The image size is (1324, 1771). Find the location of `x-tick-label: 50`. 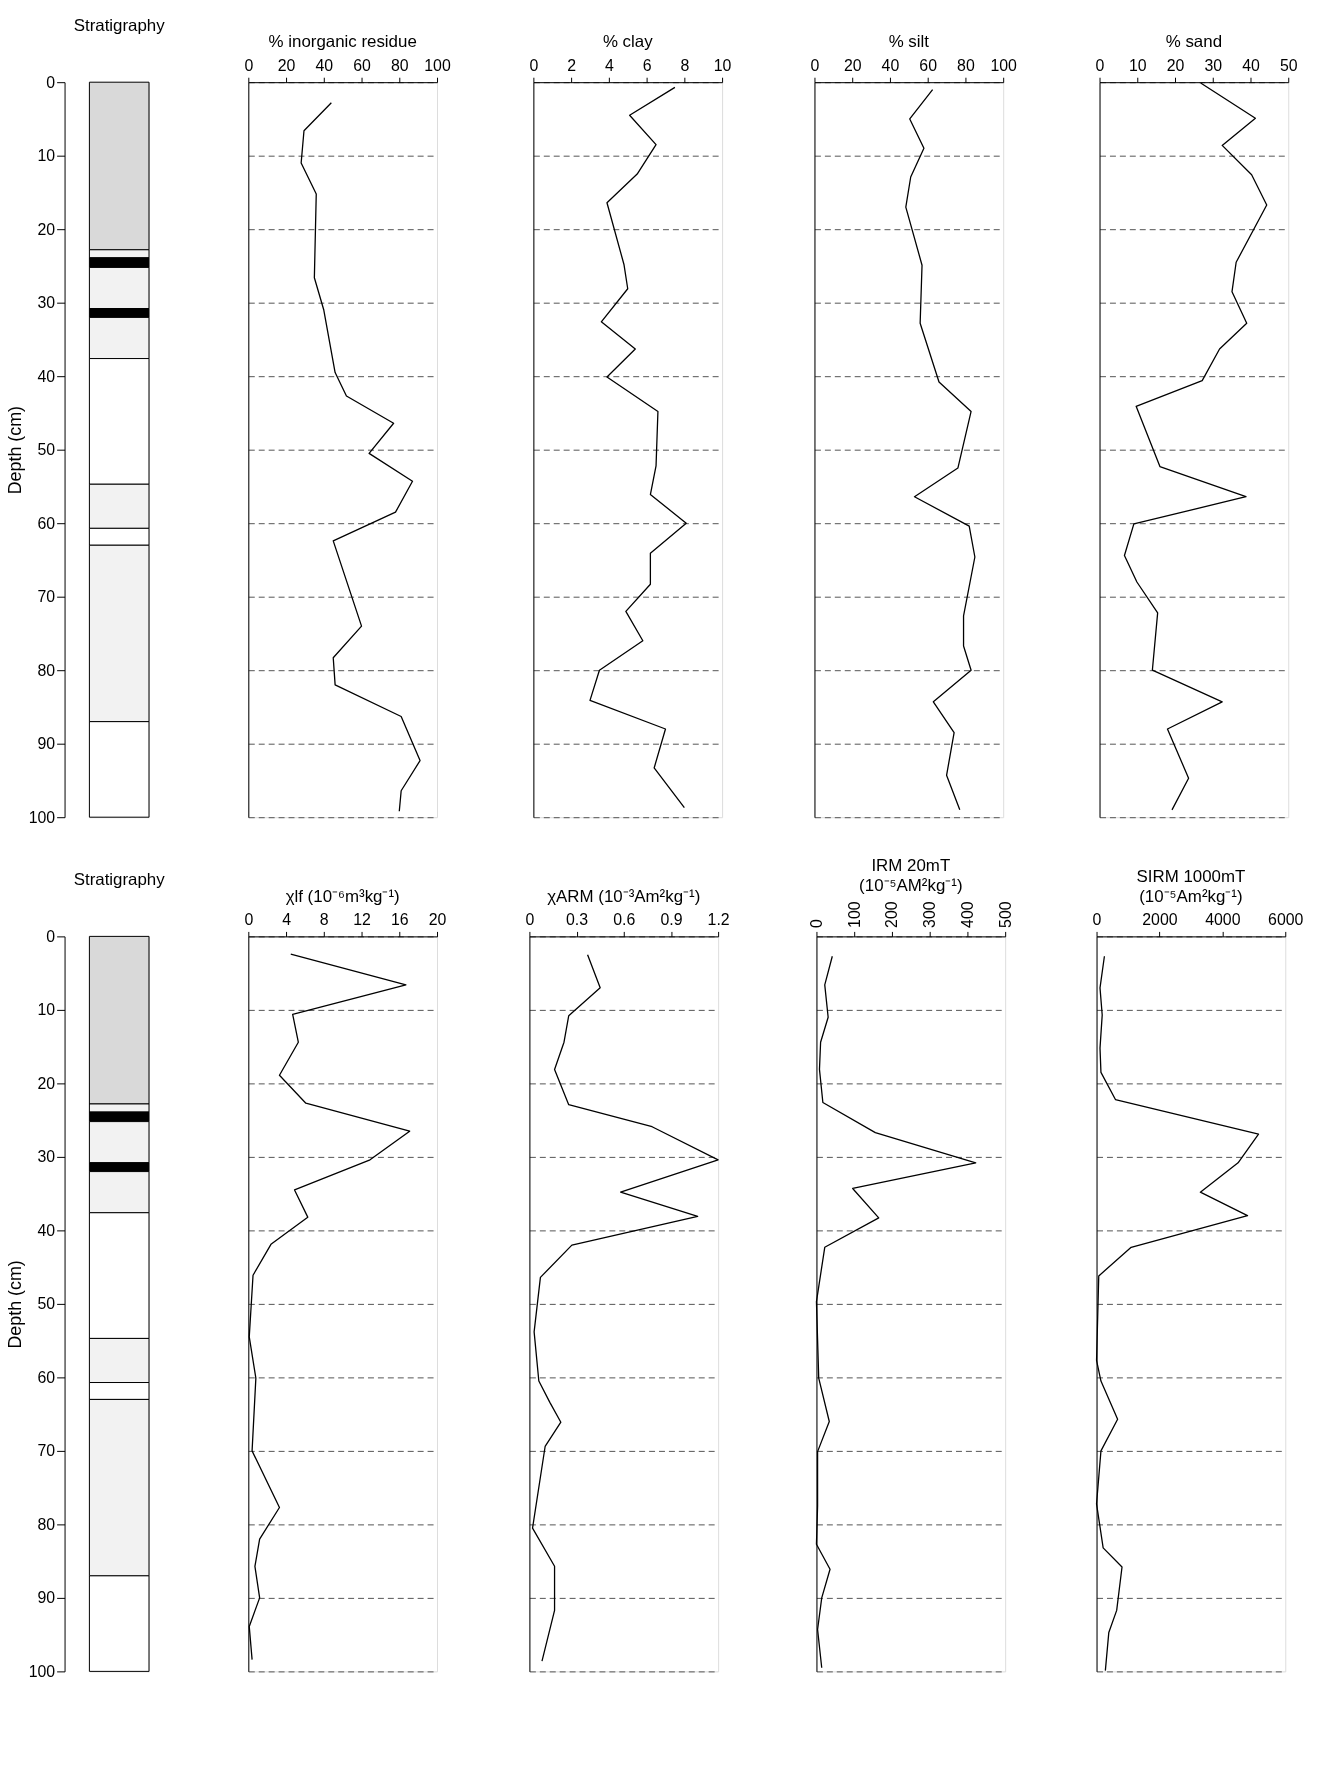

x-tick-label: 50 is located at coordinates (1288, 65).